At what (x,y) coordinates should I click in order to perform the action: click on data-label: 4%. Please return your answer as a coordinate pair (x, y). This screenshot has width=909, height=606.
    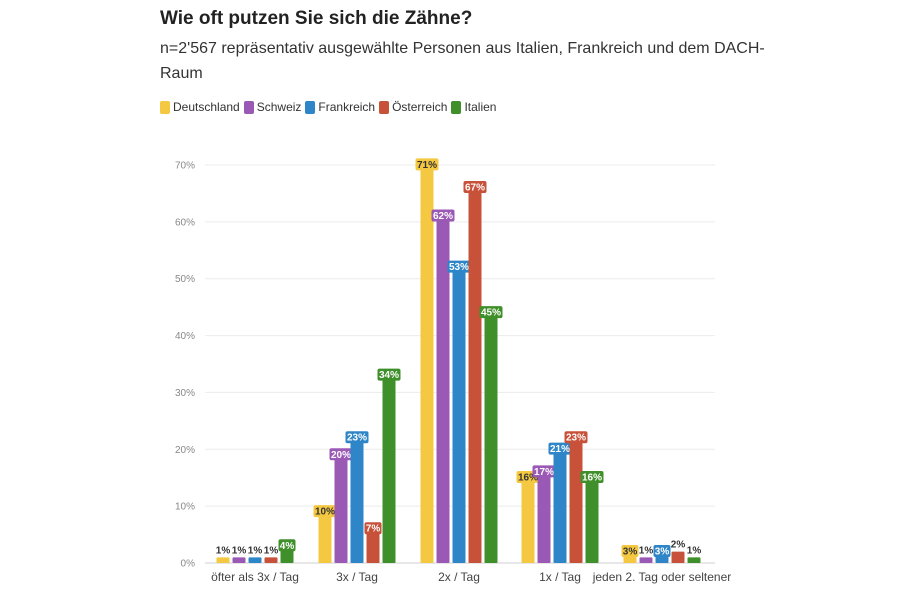
    Looking at the image, I should click on (287, 546).